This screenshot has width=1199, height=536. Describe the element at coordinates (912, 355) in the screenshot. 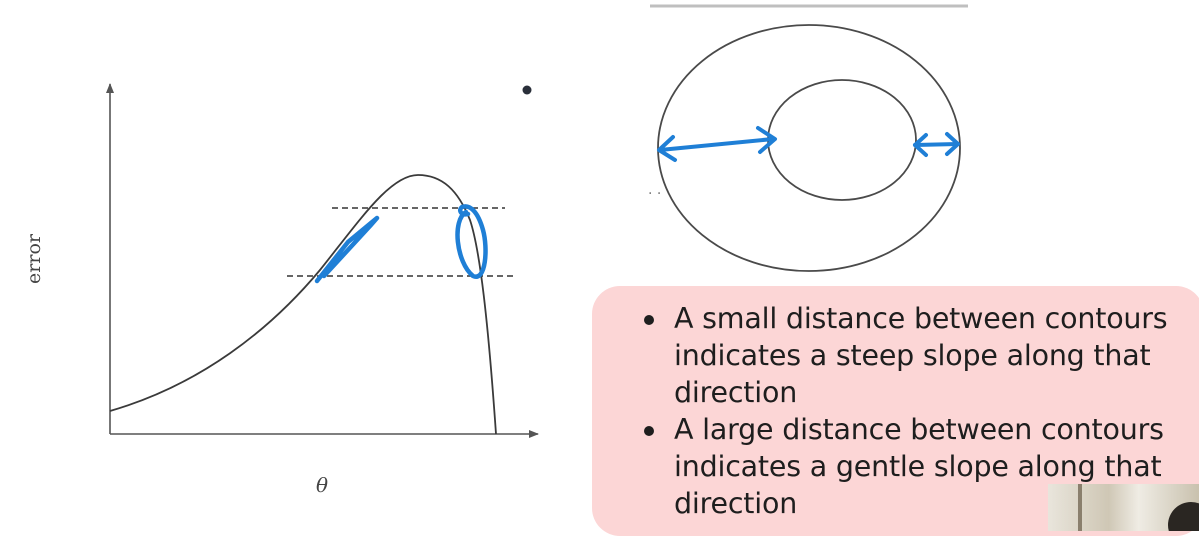

I see `bullet-line: indicates a steep slope along that` at that location.